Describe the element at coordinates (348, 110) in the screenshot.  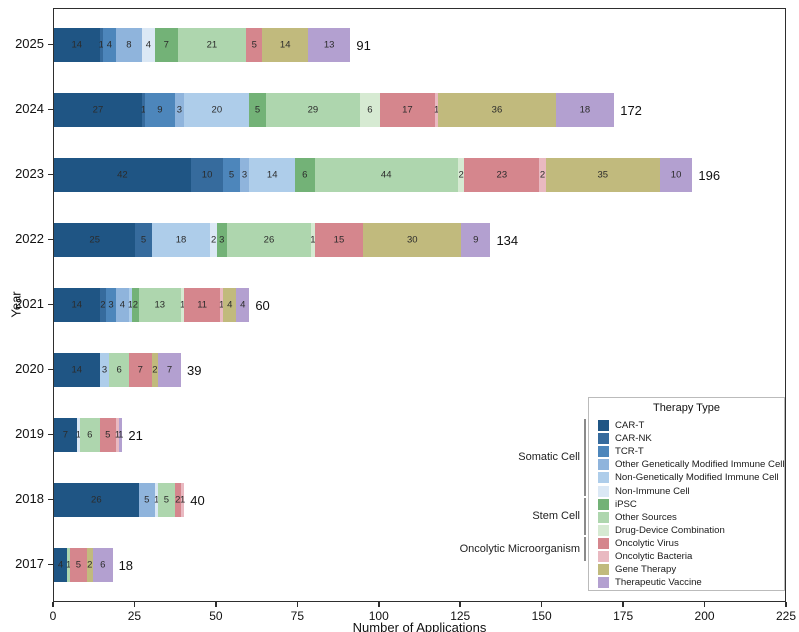
I see `bar-row-2024: 27 1 9 3 20 5 29 6 17 1 36 18 172` at that location.